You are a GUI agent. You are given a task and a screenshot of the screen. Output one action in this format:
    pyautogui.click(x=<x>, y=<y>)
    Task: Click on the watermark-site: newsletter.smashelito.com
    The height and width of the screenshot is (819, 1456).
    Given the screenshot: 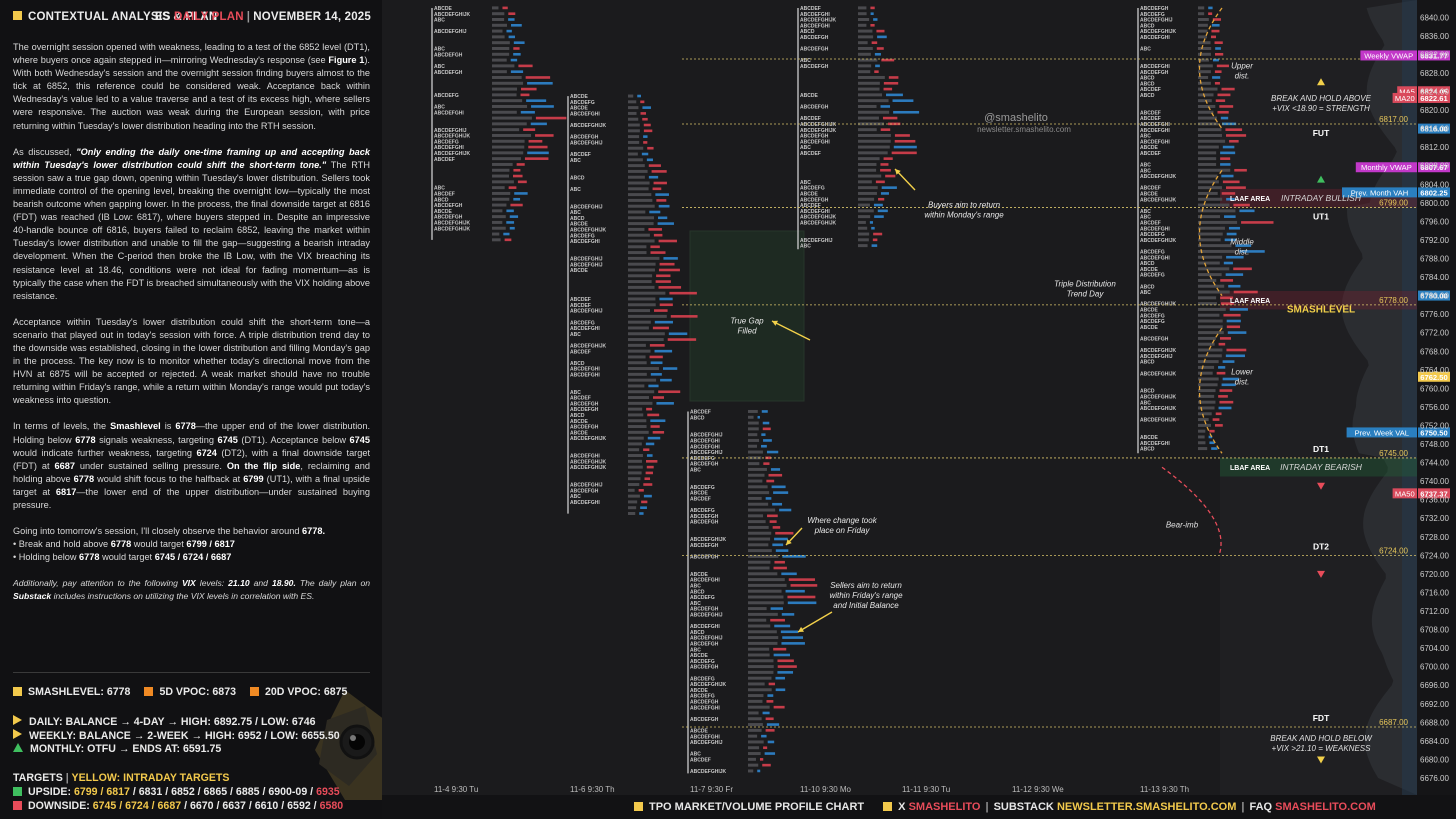 What is the action you would take?
    pyautogui.click(x=1024, y=129)
    